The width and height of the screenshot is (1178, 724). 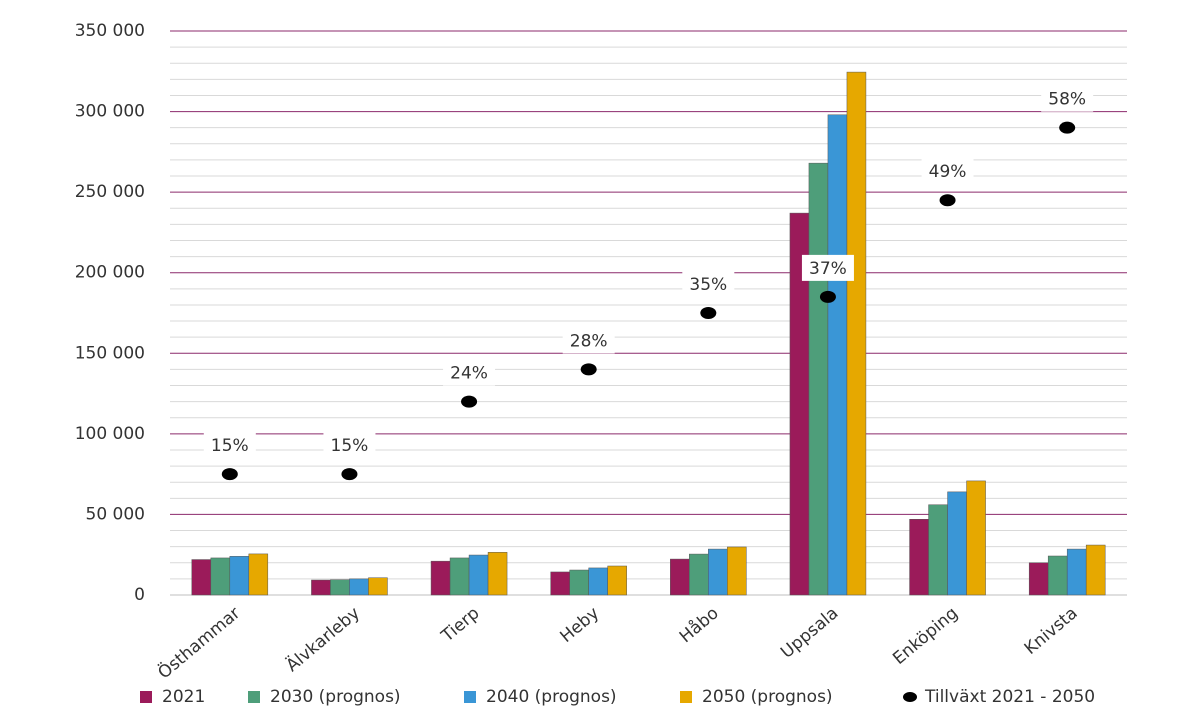 What do you see at coordinates (110, 434) in the screenshot?
I see `y-tick-label: 100 000` at bounding box center [110, 434].